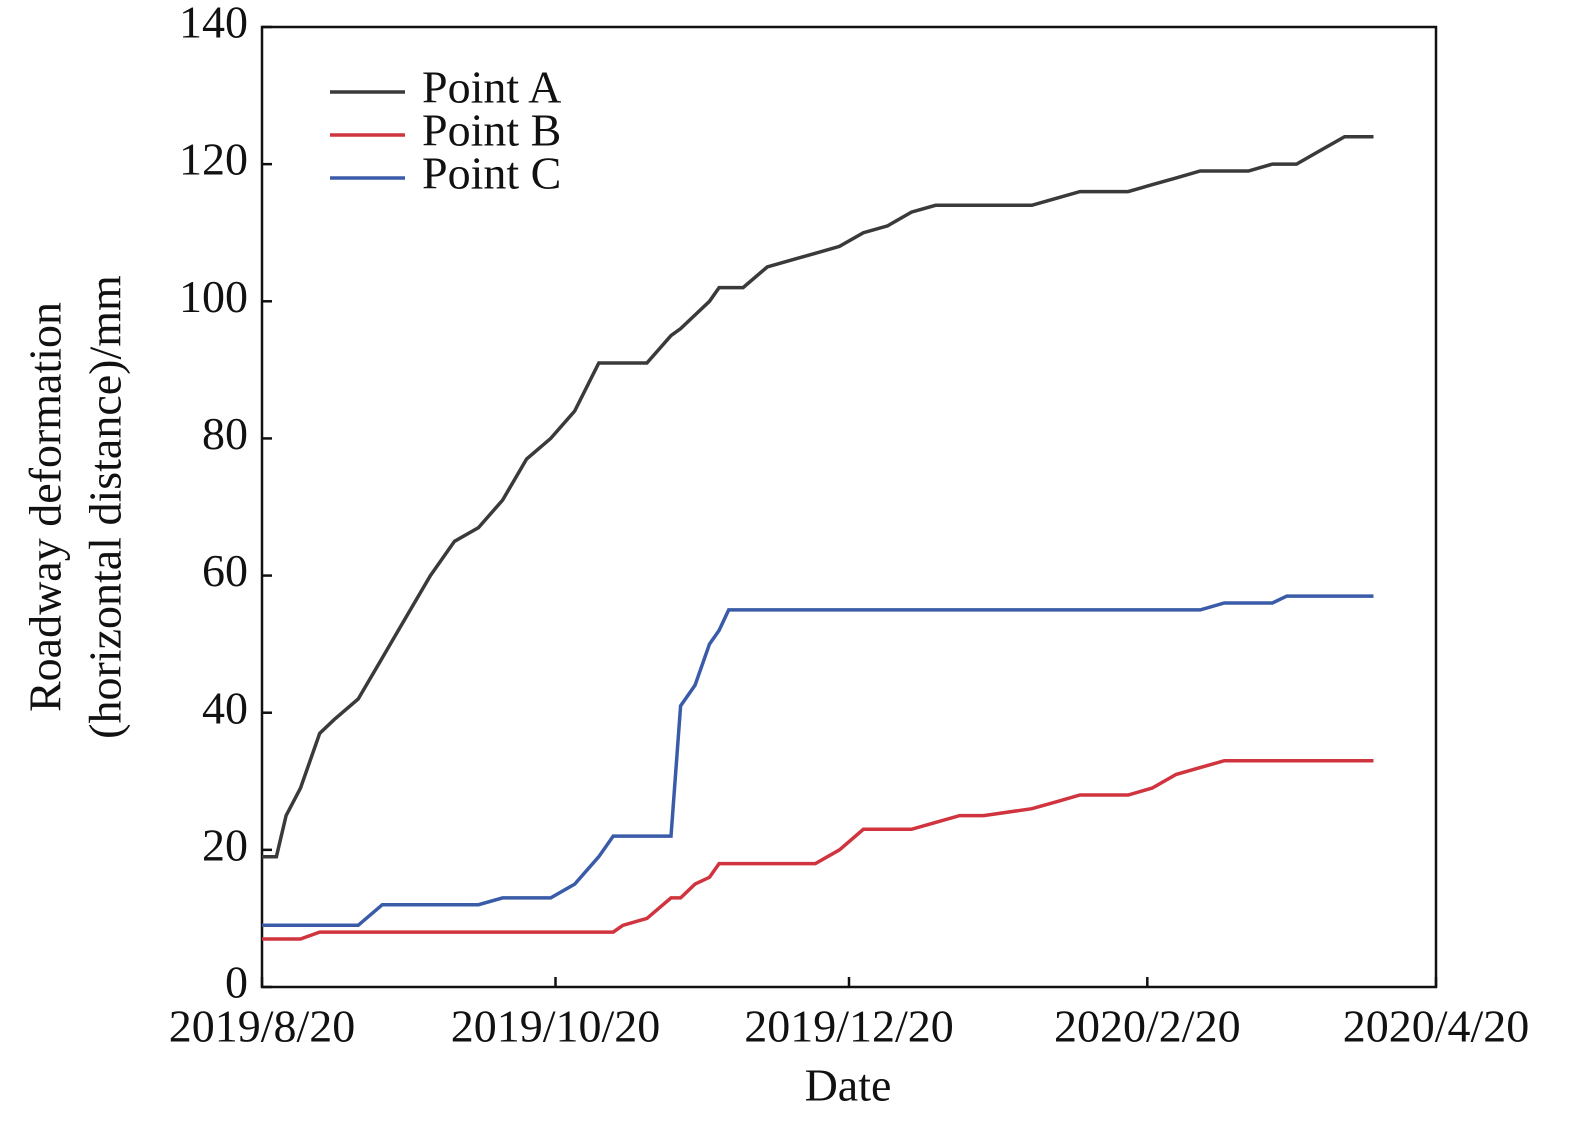  I want to click on y-tick-label: 80, so click(225, 433).